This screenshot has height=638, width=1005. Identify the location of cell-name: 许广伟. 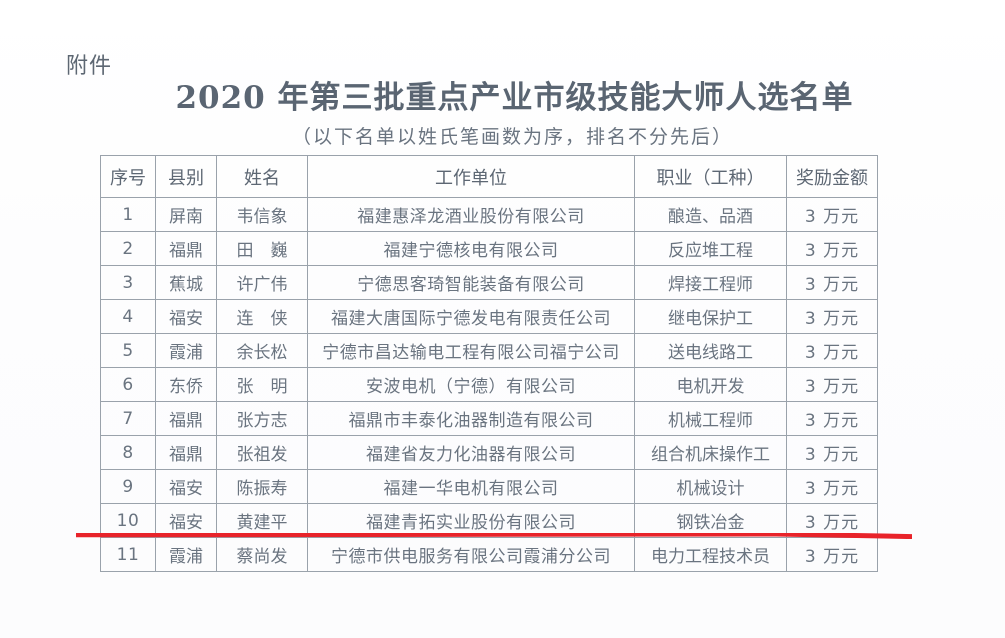
(262, 282).